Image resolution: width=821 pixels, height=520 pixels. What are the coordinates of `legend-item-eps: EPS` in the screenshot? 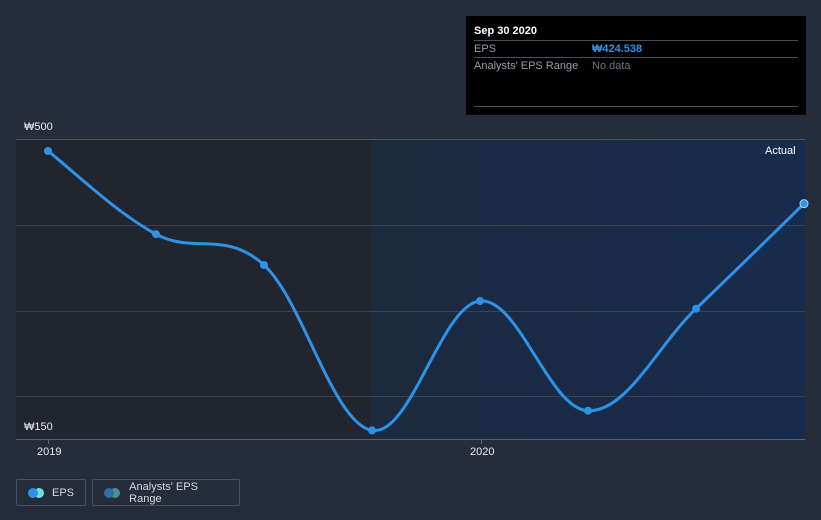 It's located at (51, 492).